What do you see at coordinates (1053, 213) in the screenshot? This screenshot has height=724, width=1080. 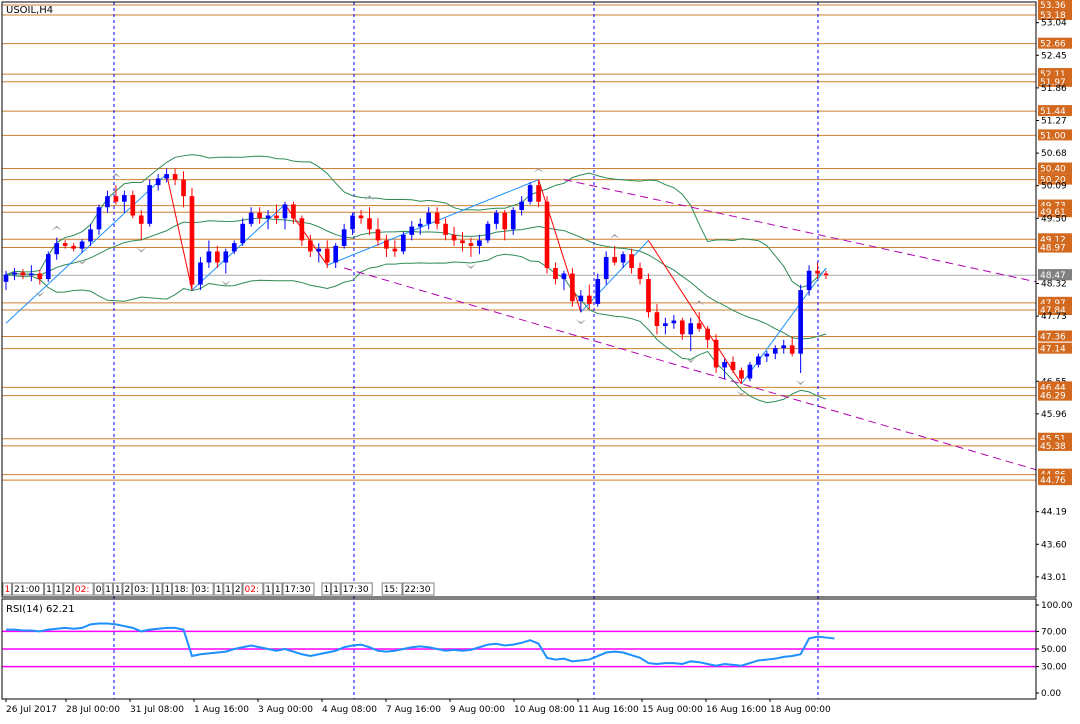 I see `price-level-label: 49.61` at bounding box center [1053, 213].